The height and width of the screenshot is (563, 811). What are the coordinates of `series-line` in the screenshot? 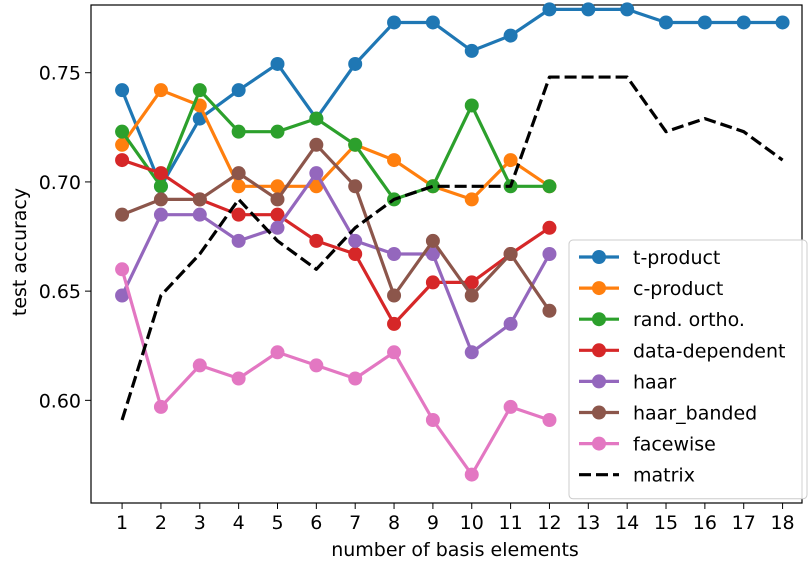 It's located at (335, 144).